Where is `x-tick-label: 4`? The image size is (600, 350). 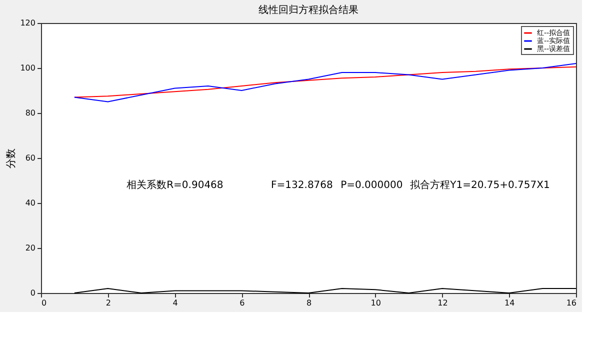 x-tick-label: 4 is located at coordinates (175, 303).